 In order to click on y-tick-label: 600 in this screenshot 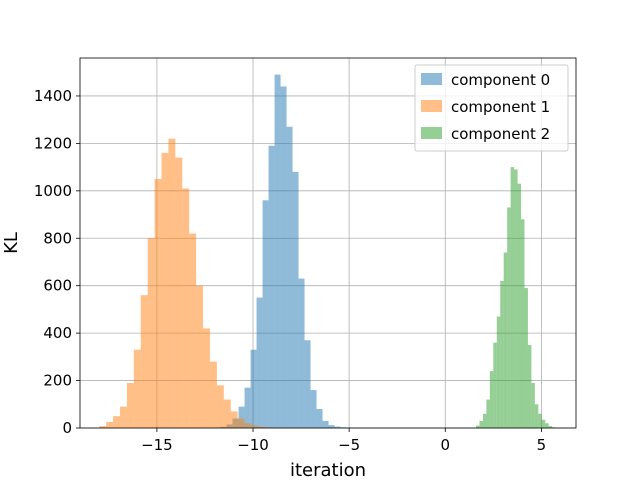, I will do `click(57, 286)`.